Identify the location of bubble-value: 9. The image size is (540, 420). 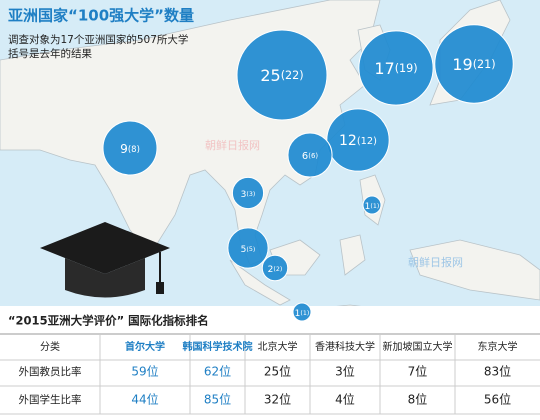
(124, 149).